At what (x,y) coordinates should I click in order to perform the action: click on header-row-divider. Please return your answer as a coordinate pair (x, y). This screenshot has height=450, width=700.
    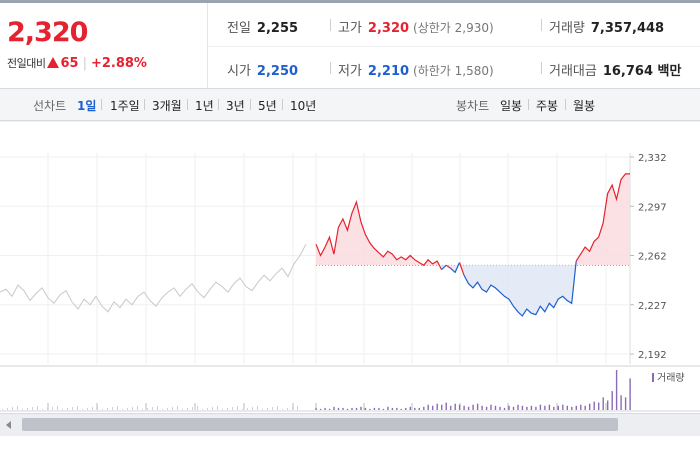
    Looking at the image, I should click on (454, 46).